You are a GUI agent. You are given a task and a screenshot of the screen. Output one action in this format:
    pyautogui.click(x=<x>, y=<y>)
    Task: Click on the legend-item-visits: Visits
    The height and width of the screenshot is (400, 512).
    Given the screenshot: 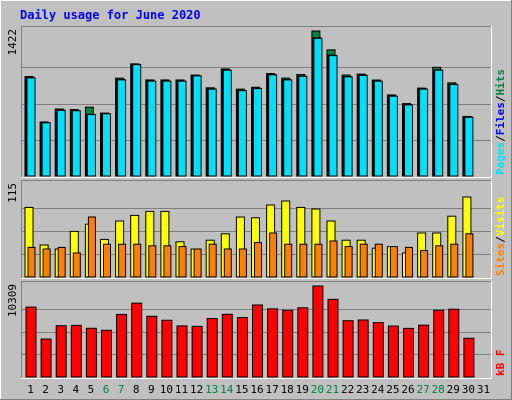 What is the action you would take?
    pyautogui.click(x=500, y=217)
    